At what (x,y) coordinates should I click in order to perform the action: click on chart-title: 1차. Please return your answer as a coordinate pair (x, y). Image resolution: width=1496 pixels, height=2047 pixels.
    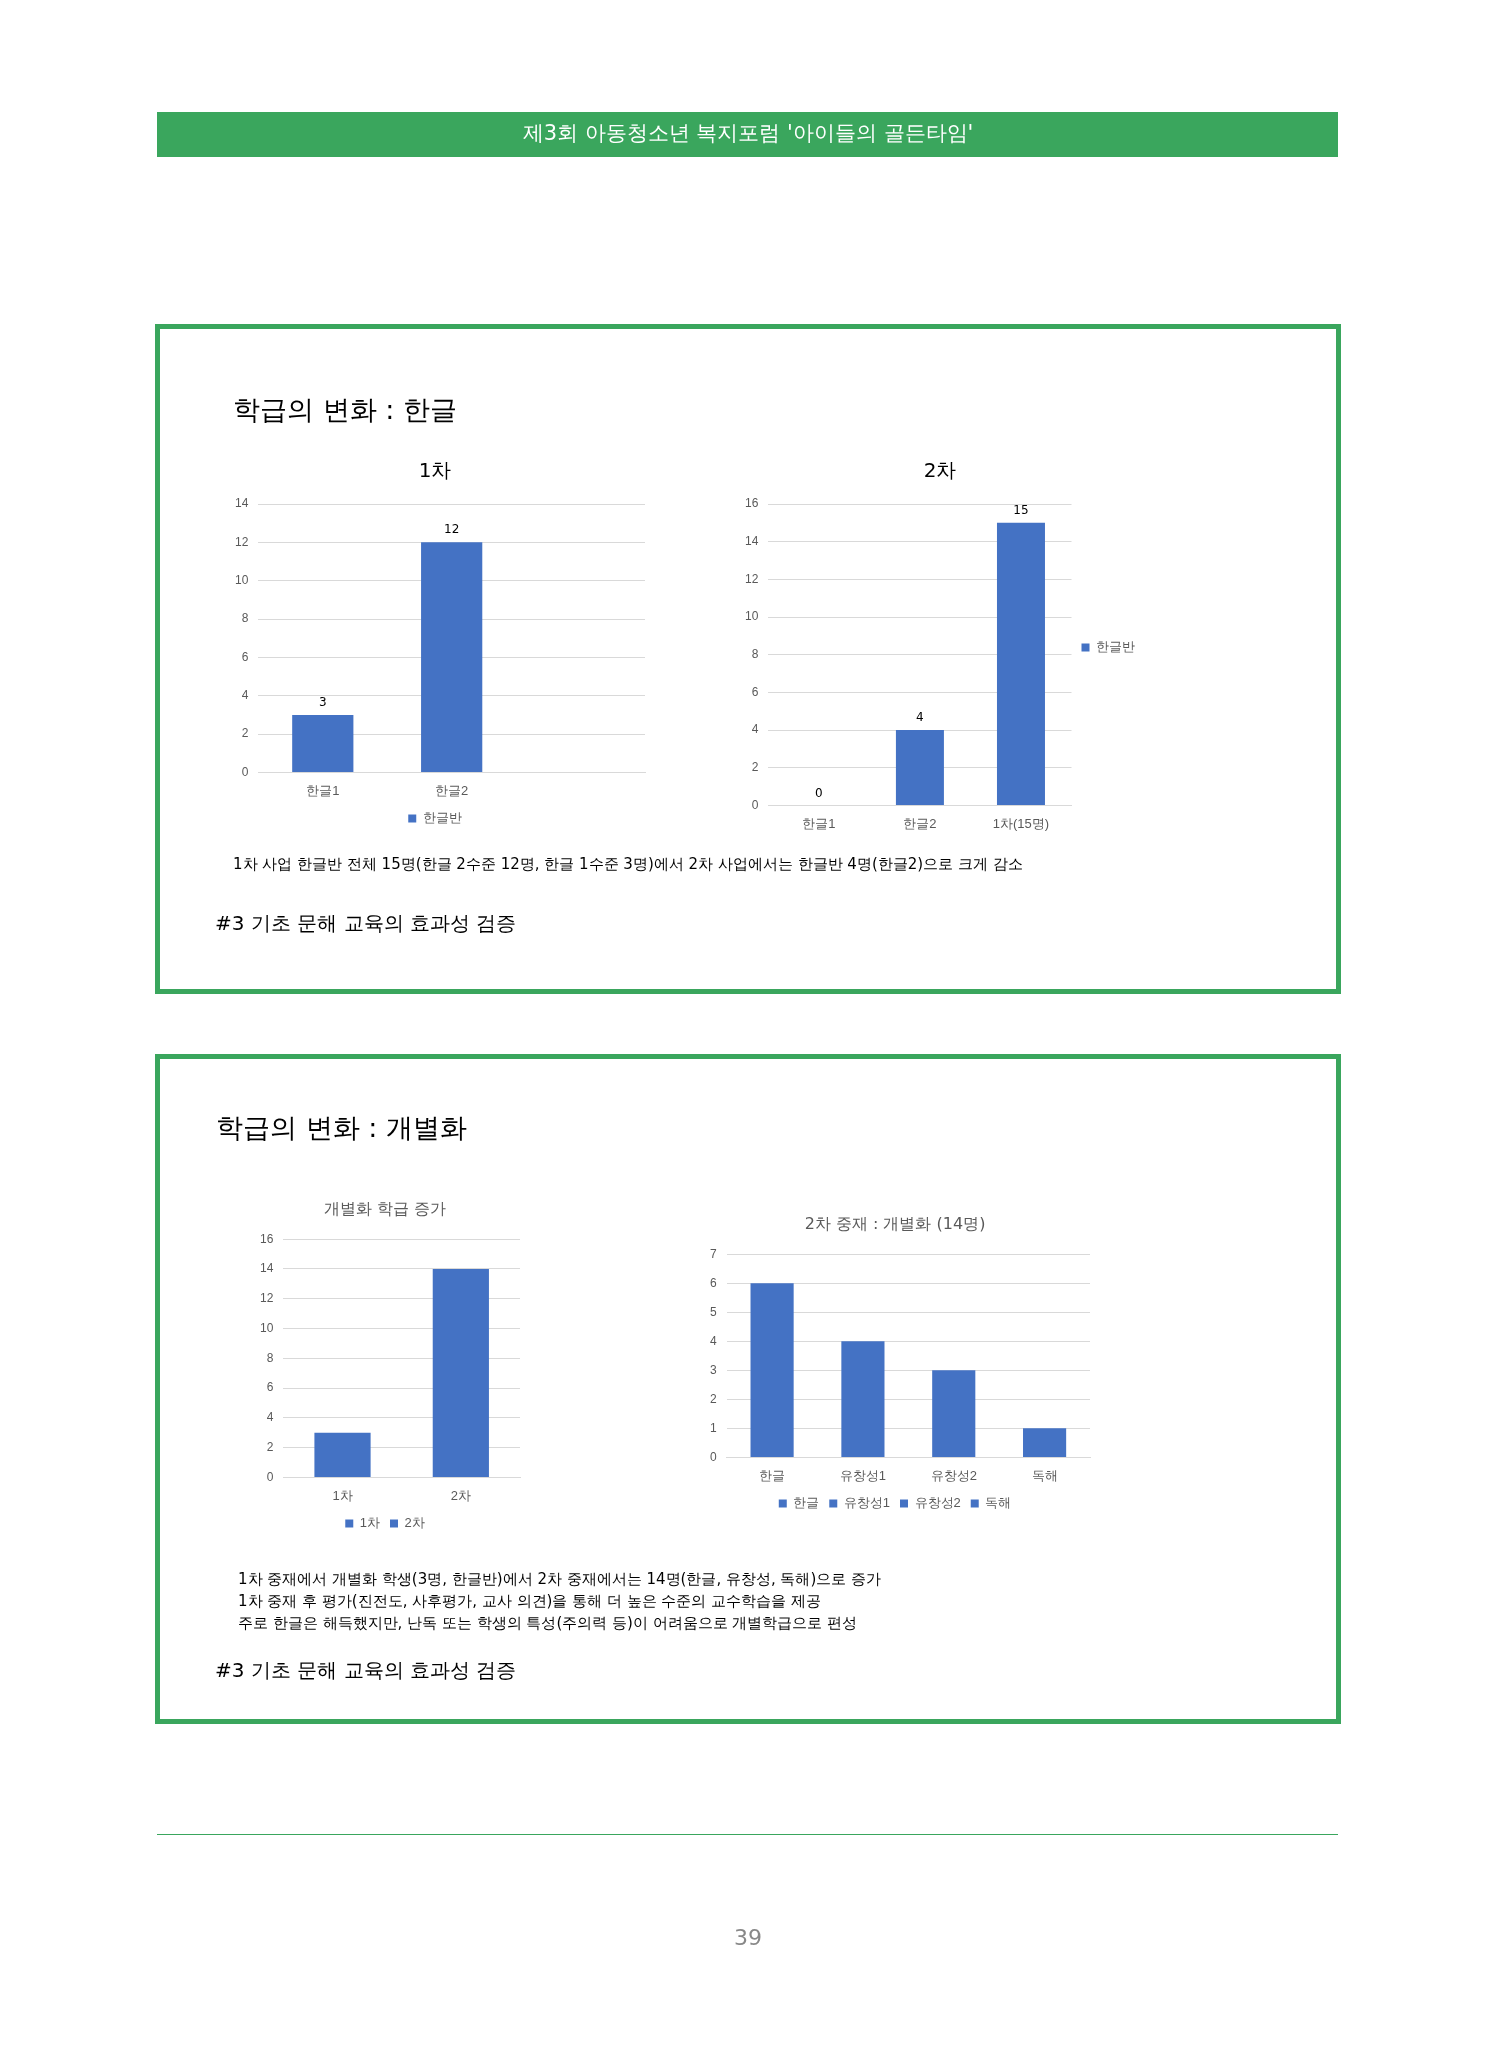
    Looking at the image, I should click on (435, 470).